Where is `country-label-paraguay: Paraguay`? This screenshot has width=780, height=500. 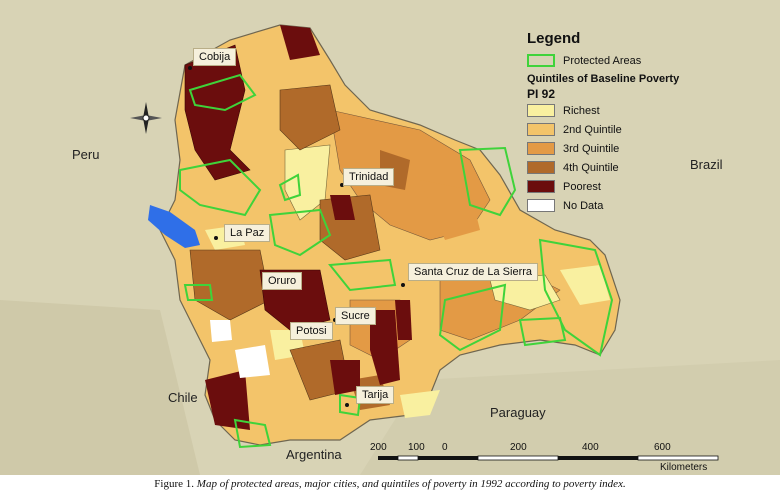
country-label-paraguay: Paraguay is located at coordinates (518, 412).